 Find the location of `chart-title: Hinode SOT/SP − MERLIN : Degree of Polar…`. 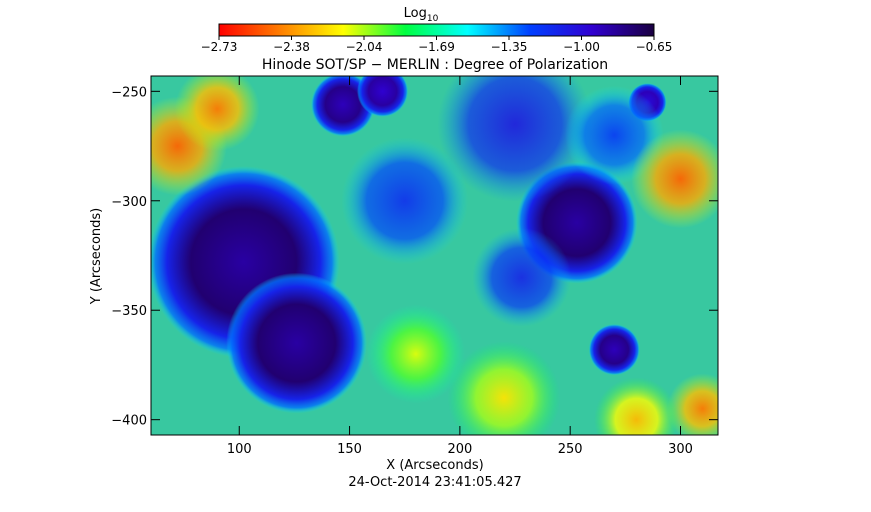

chart-title: Hinode SOT/SP − MERLIN : Degree of Polar… is located at coordinates (435, 65).